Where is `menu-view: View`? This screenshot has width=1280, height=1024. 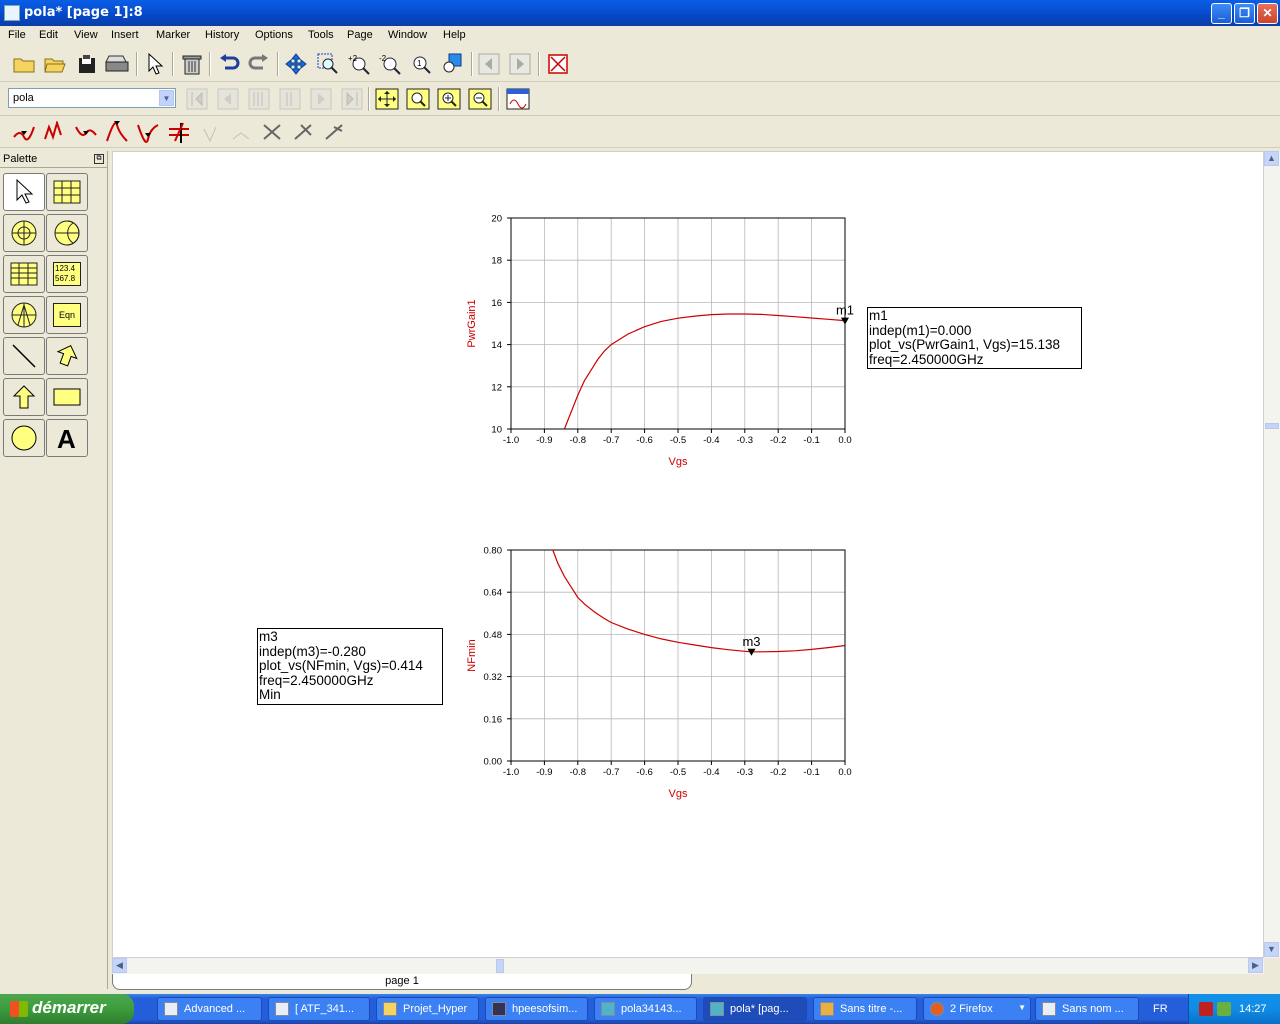 menu-view: View is located at coordinates (86, 35).